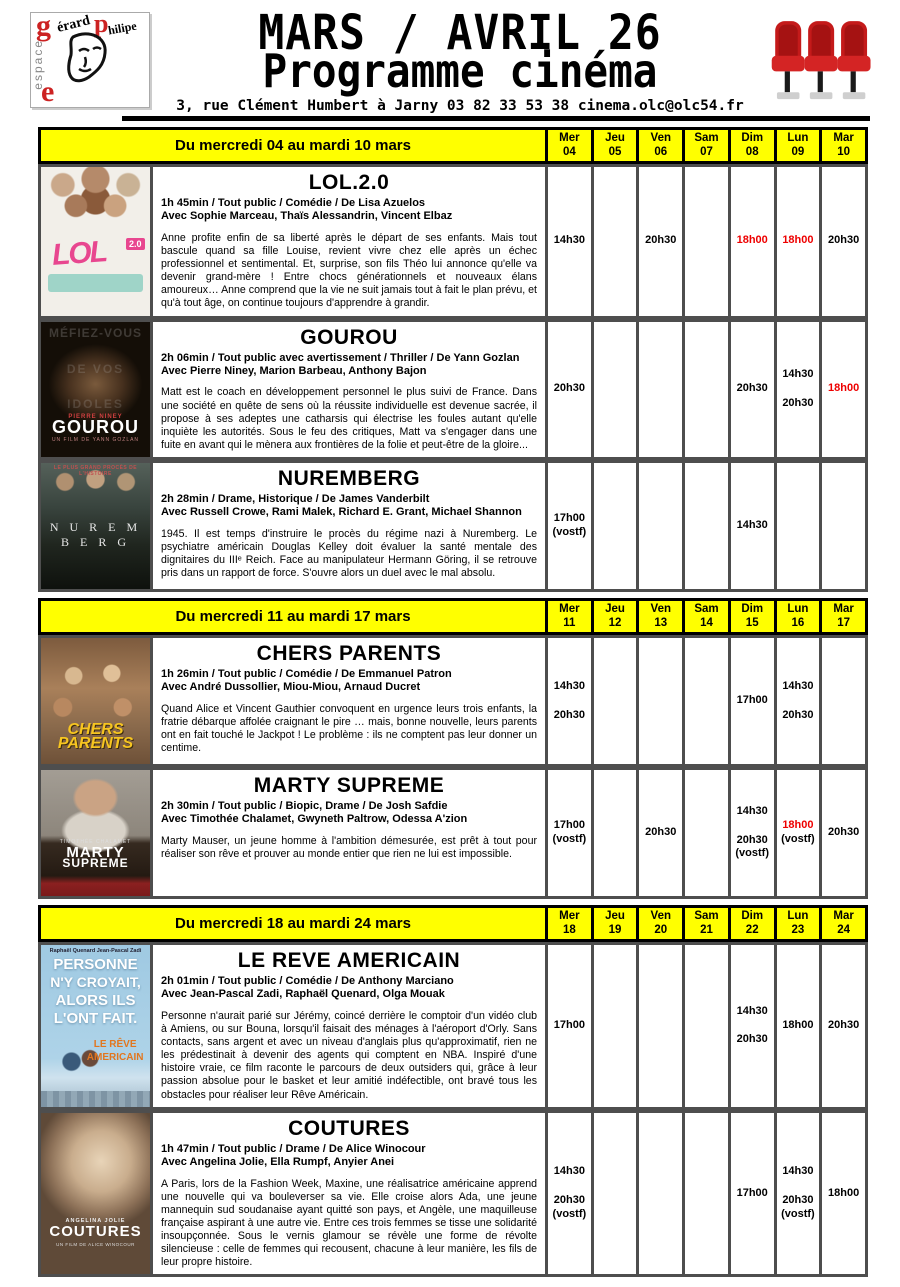  I want to click on showtime-cell: 17h00 (vostf), so click(569, 833).